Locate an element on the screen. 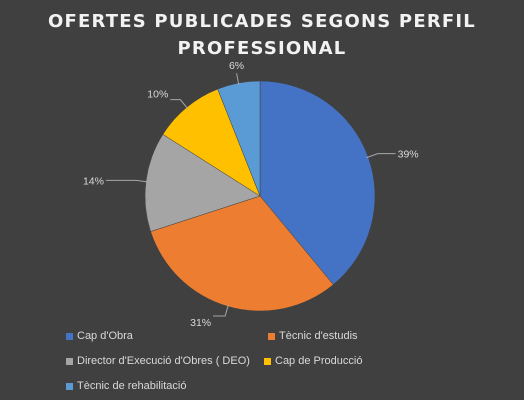 This screenshot has width=524, height=400. data-label: 6% is located at coordinates (236, 66).